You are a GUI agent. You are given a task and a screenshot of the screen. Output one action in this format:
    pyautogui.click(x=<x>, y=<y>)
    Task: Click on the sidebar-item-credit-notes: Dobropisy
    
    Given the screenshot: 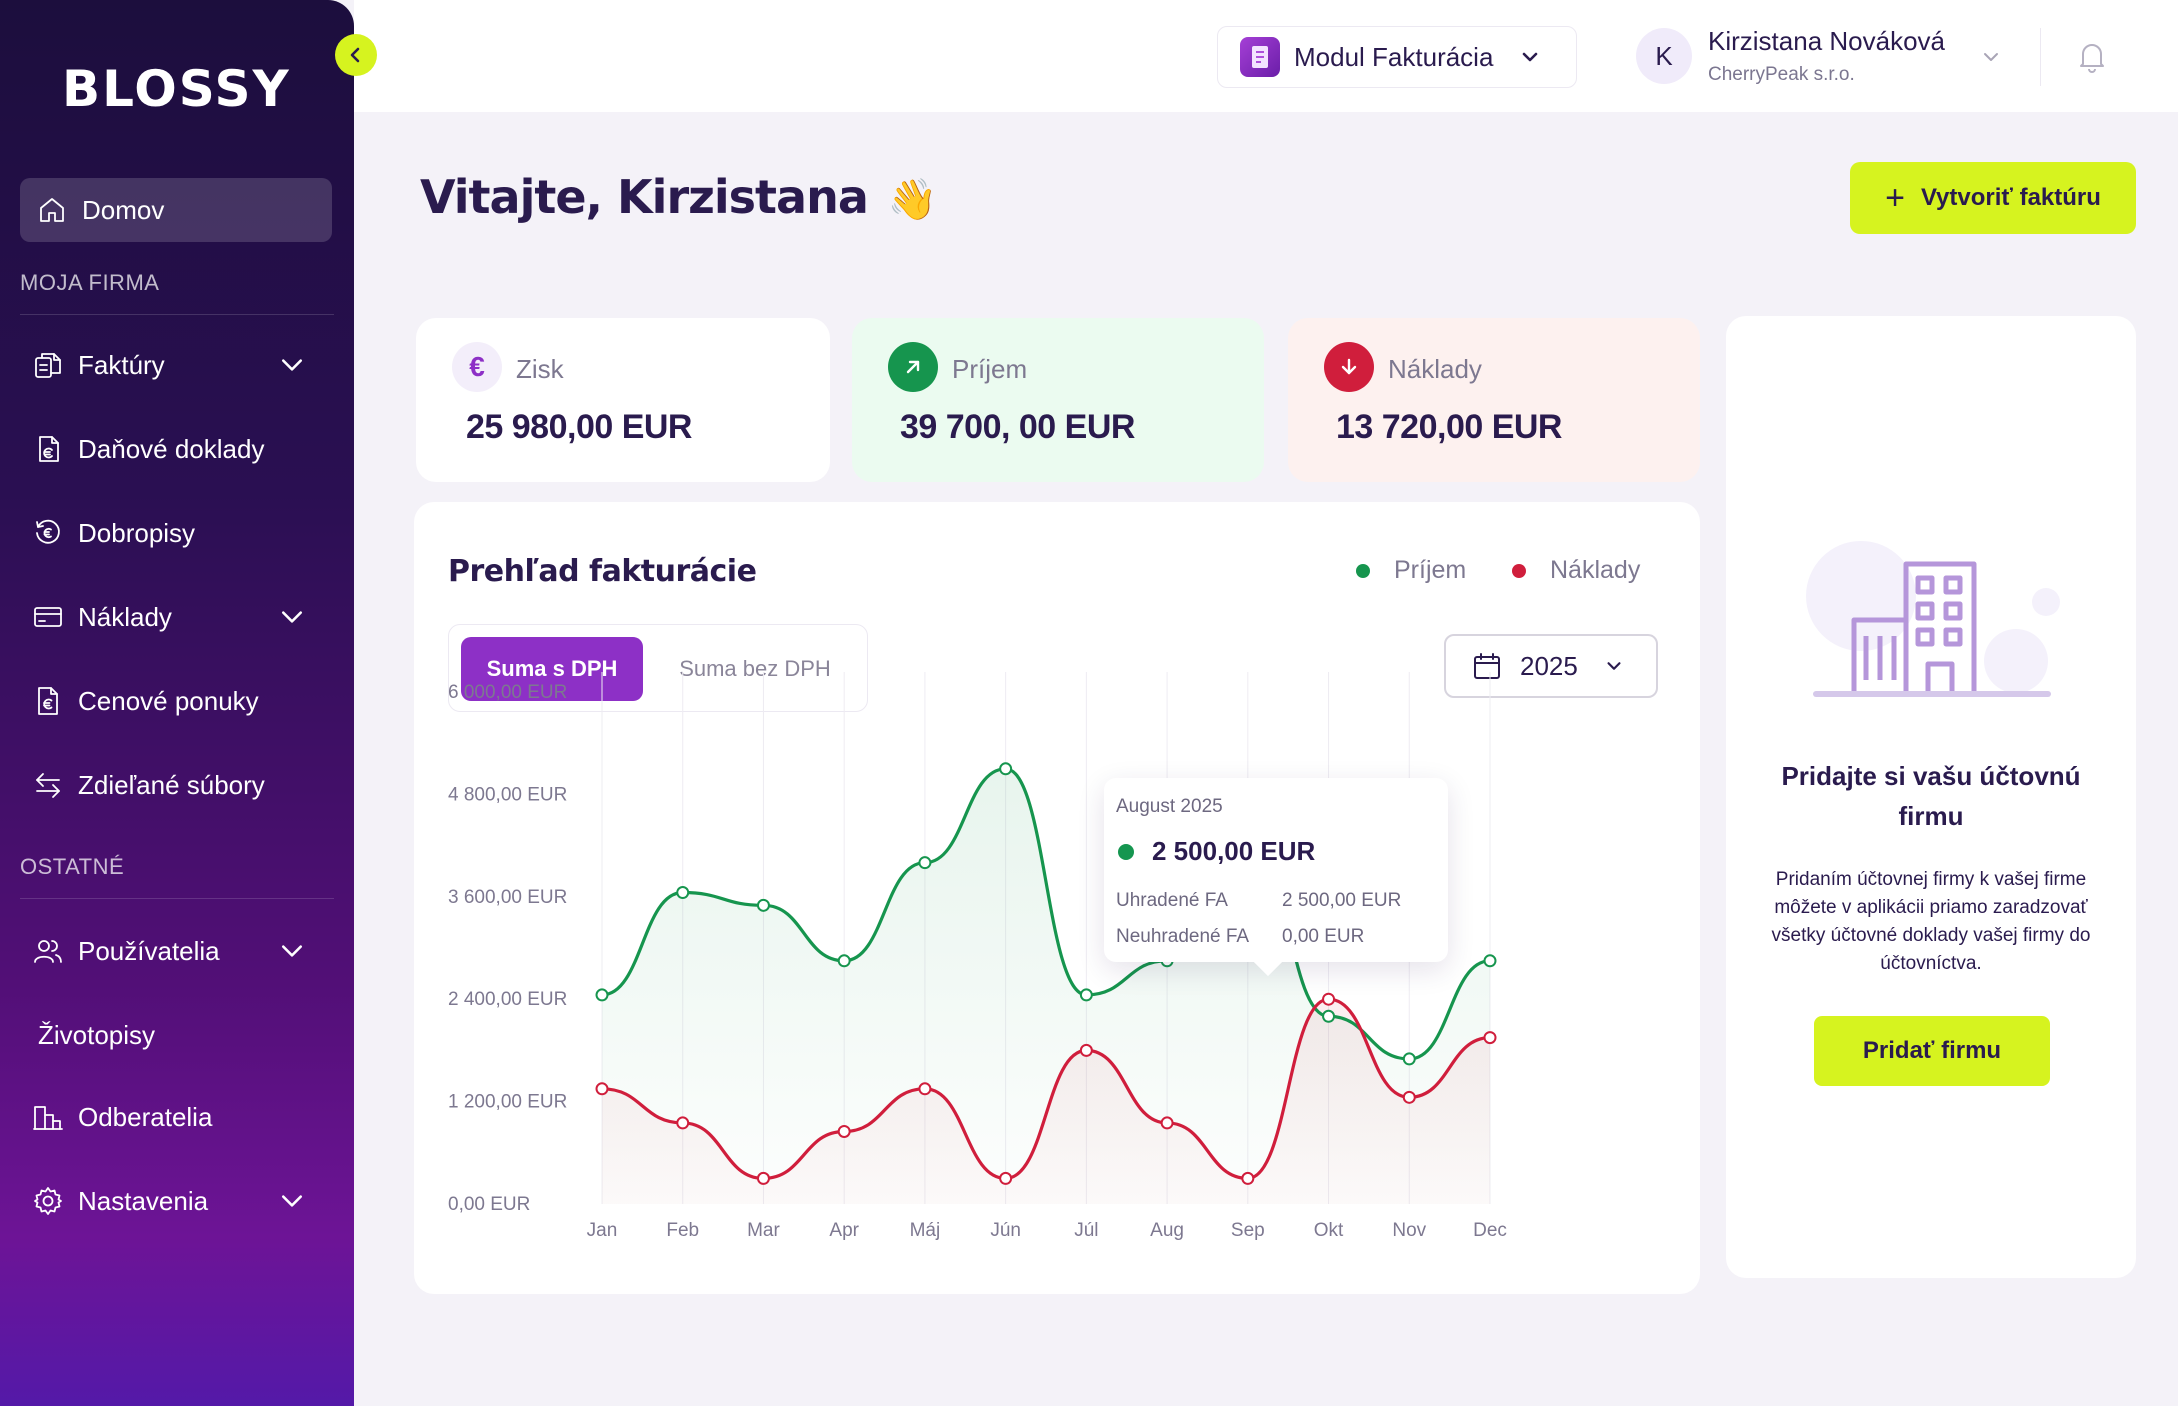 What is the action you would take?
    pyautogui.click(x=177, y=533)
    